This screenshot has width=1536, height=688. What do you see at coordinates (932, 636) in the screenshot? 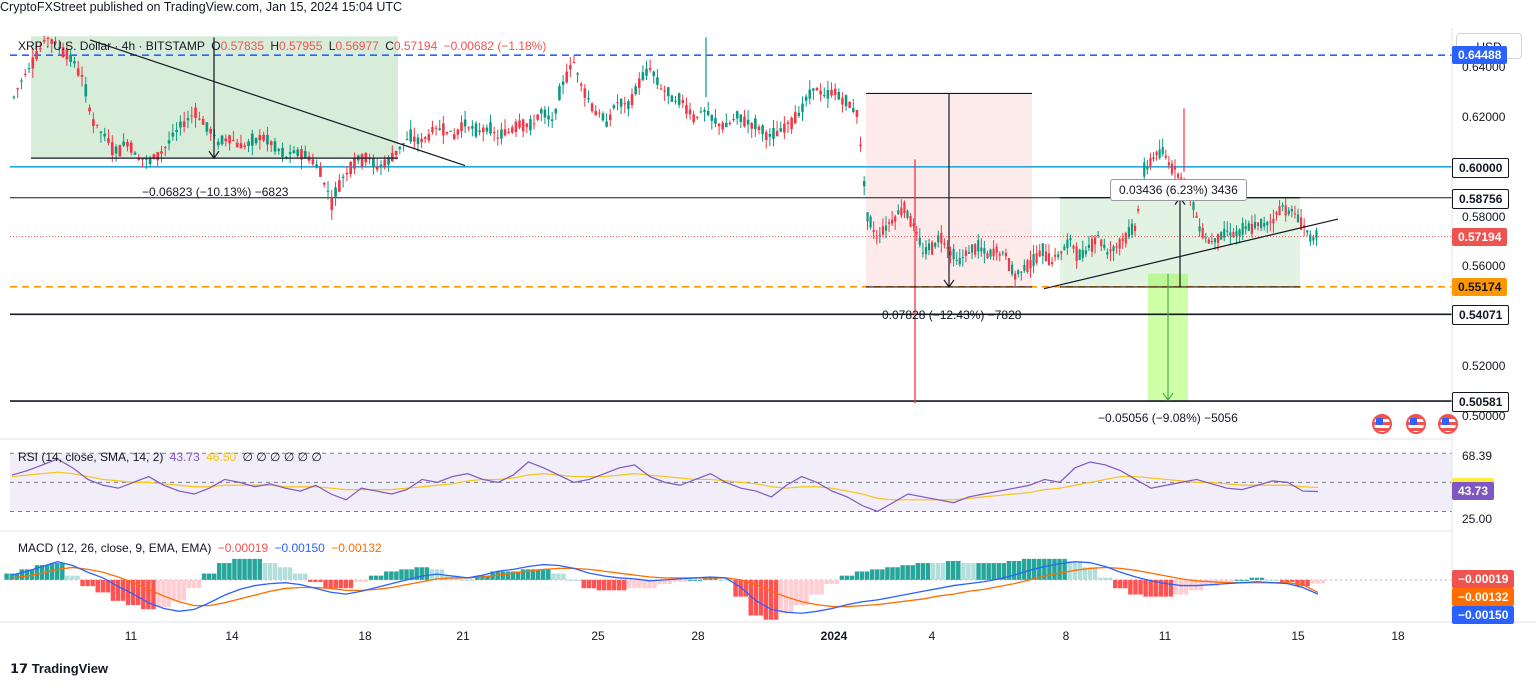
I see `time-tick-label: 4` at bounding box center [932, 636].